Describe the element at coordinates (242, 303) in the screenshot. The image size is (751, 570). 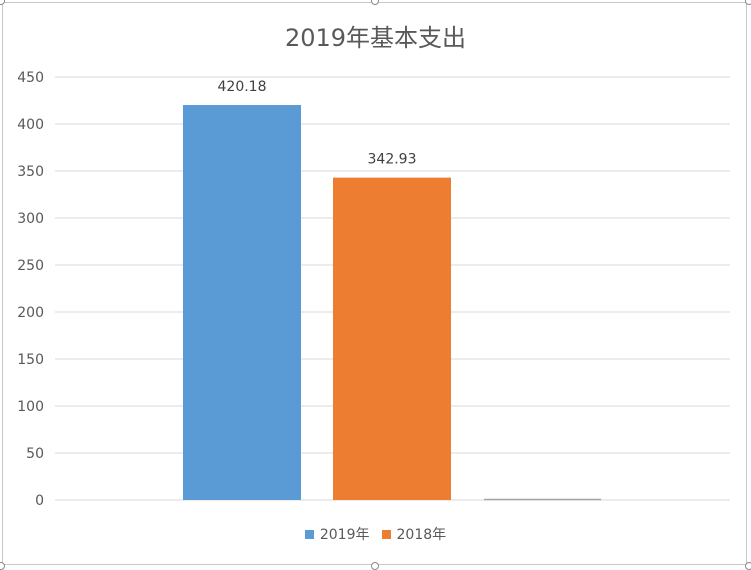
I see `bar-2019年` at that location.